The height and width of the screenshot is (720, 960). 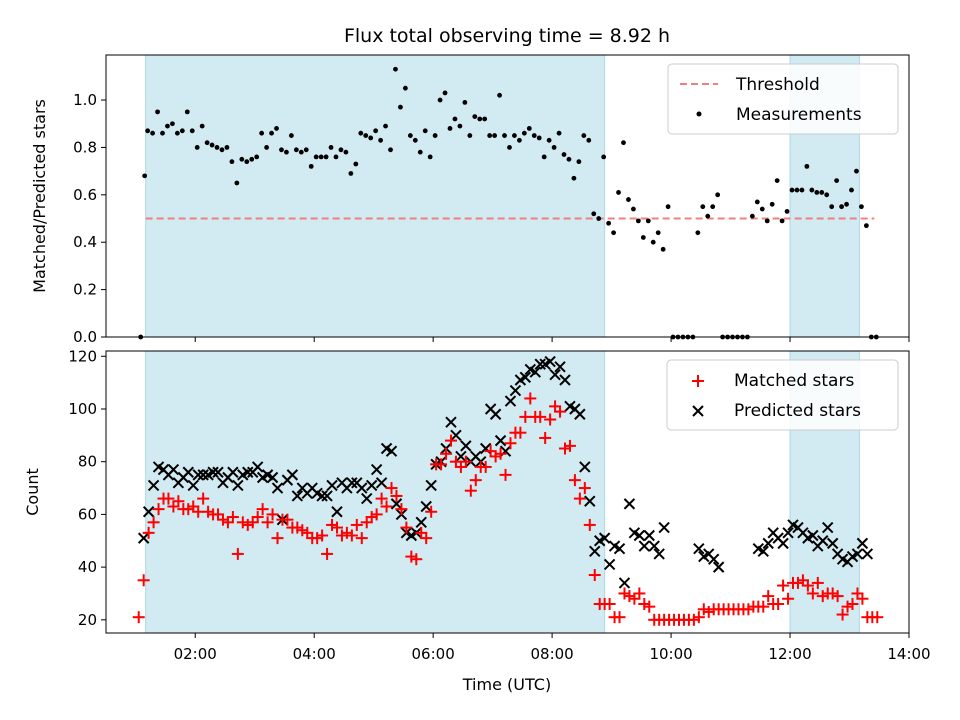 What do you see at coordinates (85, 337) in the screenshot?
I see `y-tick-label: 0.0` at bounding box center [85, 337].